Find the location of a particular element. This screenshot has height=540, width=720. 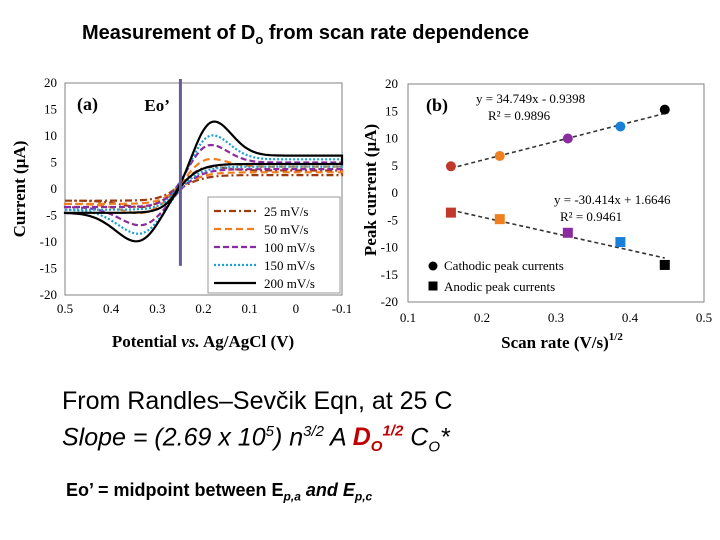

cathodic-fit-equation: y = 34.749x - 0.9398 is located at coordinates (530, 98).